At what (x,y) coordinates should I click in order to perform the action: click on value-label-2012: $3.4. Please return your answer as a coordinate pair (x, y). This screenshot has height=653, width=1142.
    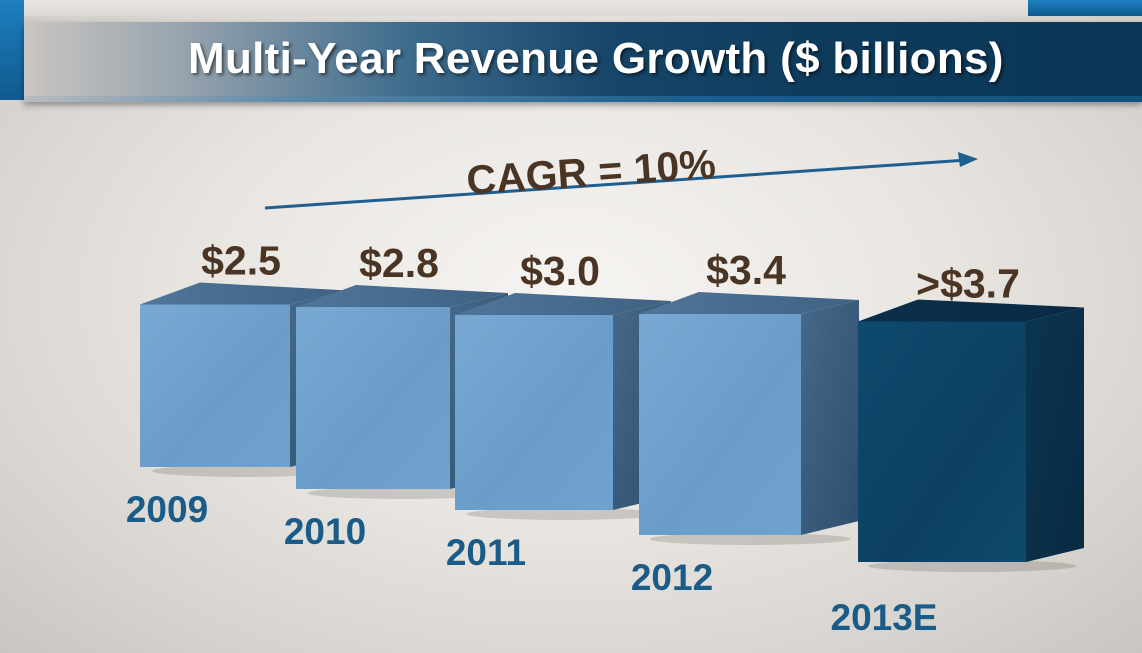
    Looking at the image, I should click on (746, 270).